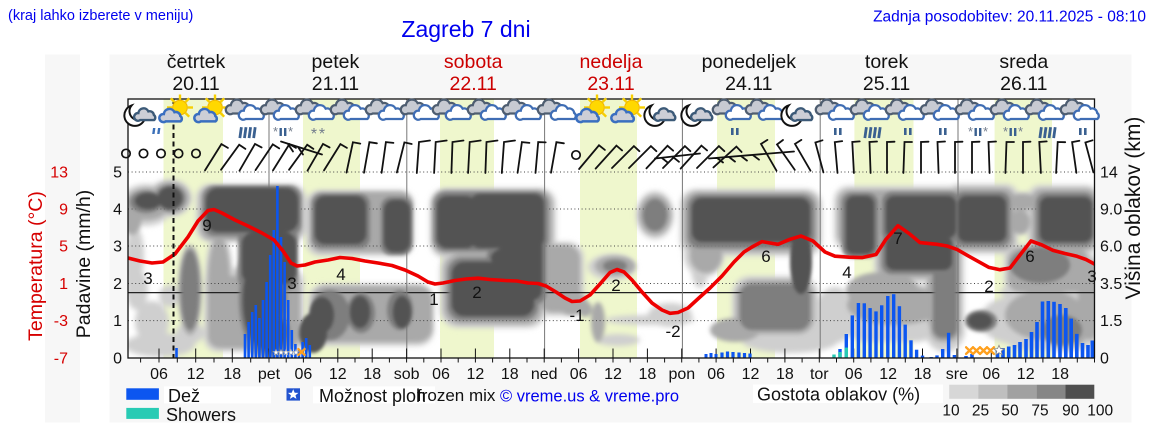 Image resolution: width=1152 pixels, height=443 pixels. Describe the element at coordinates (1009, 17) in the screenshot. I see `svg-text:Zadnja posodobitev: 20.11.2025: Zadnja posodobitev: 20.11.2025 - 08:10` at that location.